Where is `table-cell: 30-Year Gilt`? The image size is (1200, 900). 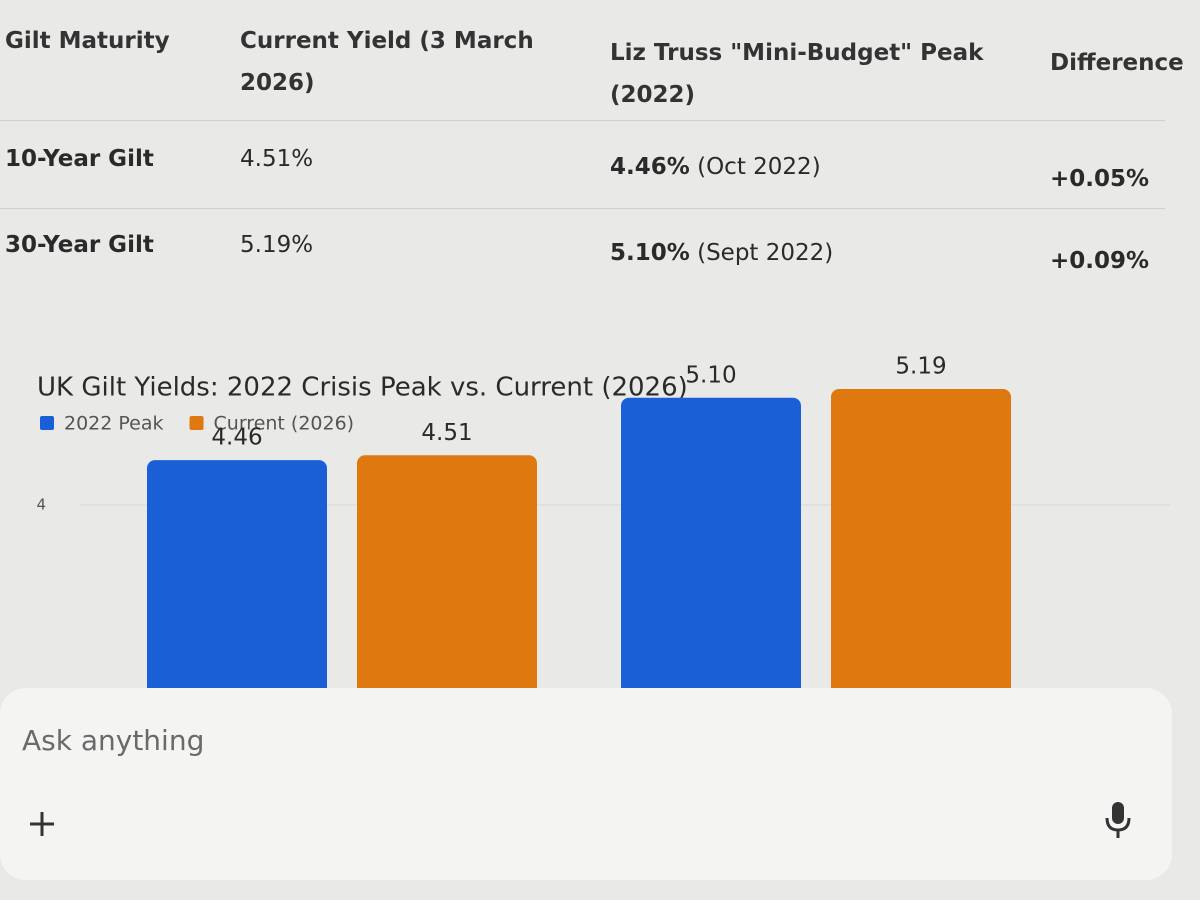 table-cell: 30-Year Gilt is located at coordinates (79, 245).